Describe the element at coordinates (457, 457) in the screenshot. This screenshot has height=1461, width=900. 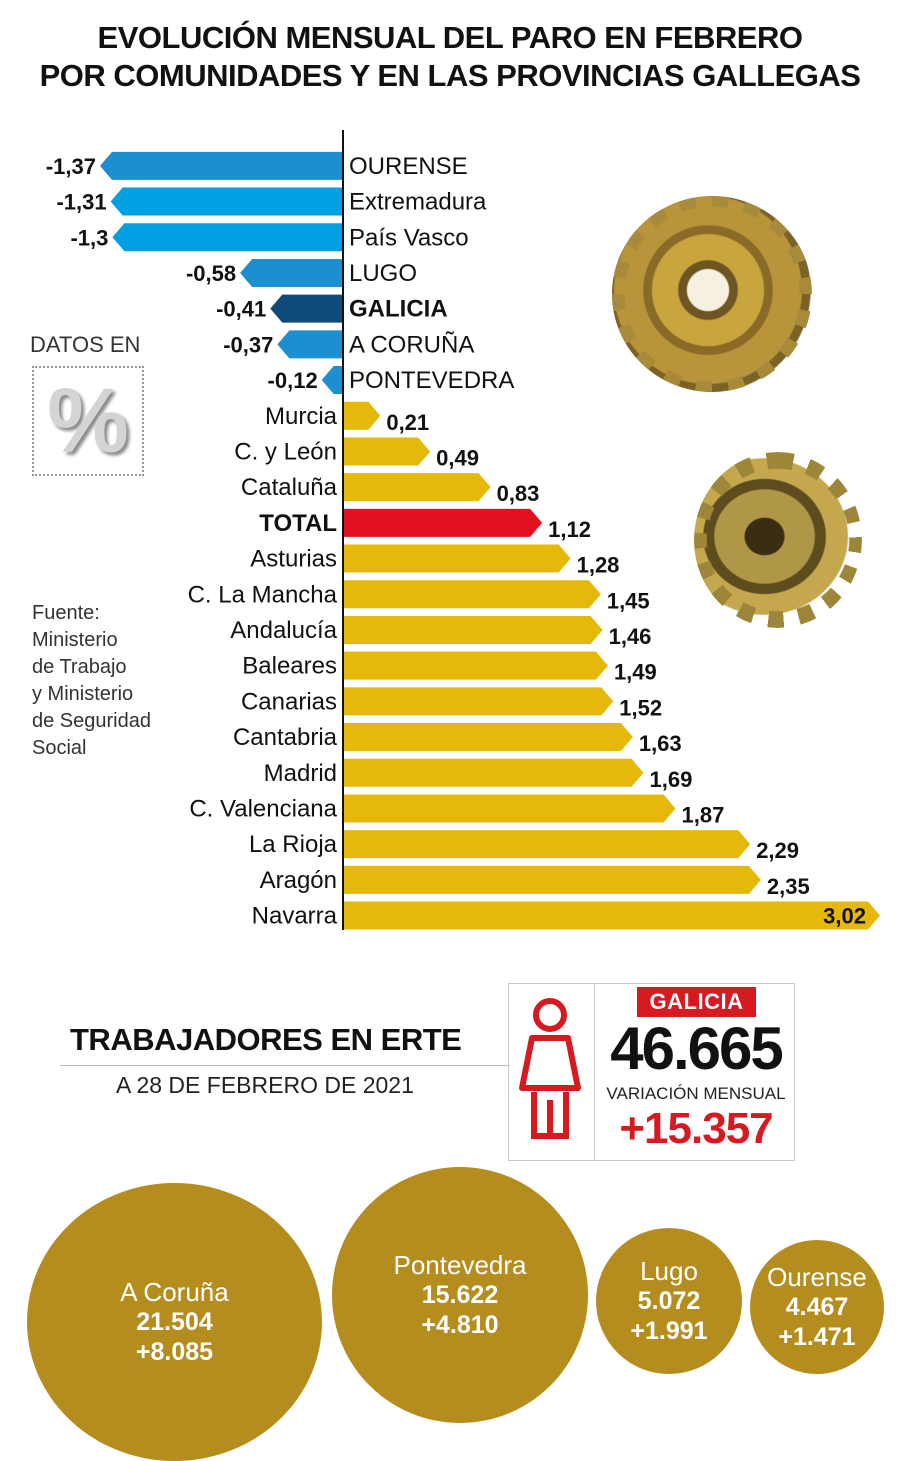
I see `value-label: 0,49` at that location.